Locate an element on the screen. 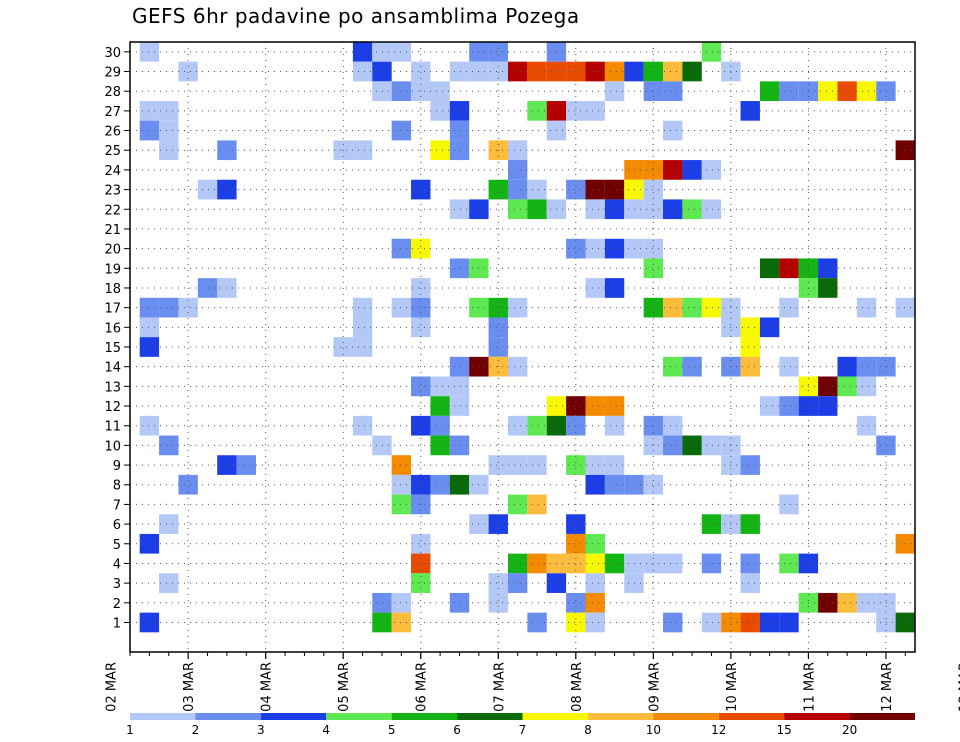 The width and height of the screenshot is (960, 742). y-tick-label: 19 is located at coordinates (112, 269).